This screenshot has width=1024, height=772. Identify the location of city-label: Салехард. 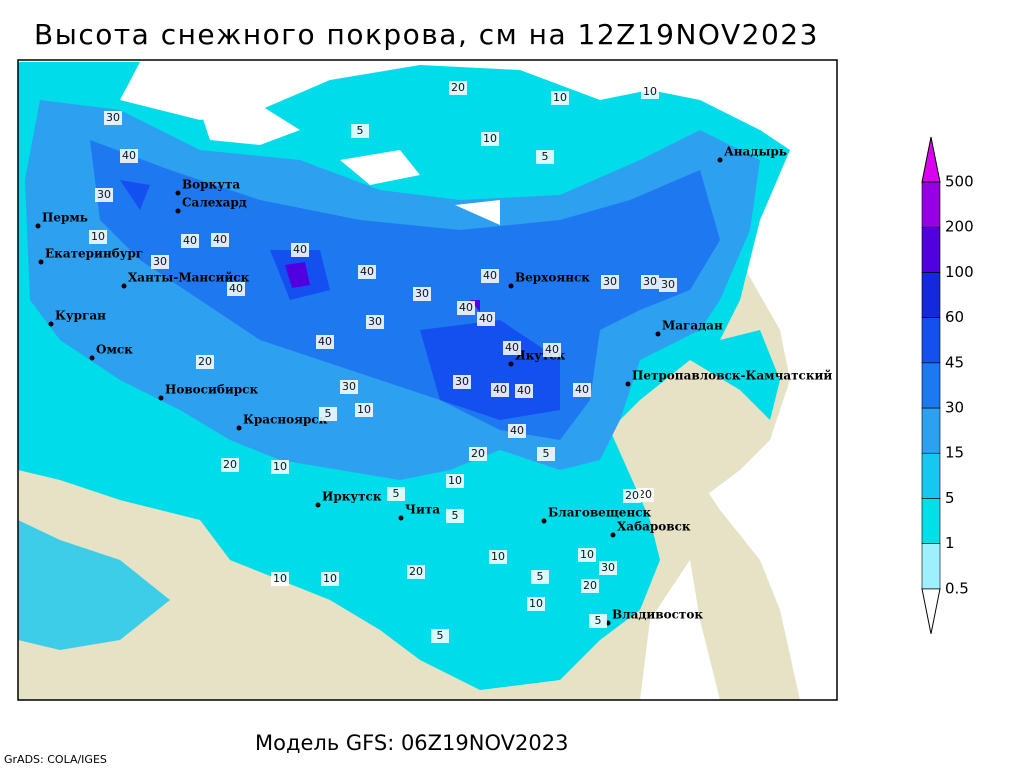
(214, 203).